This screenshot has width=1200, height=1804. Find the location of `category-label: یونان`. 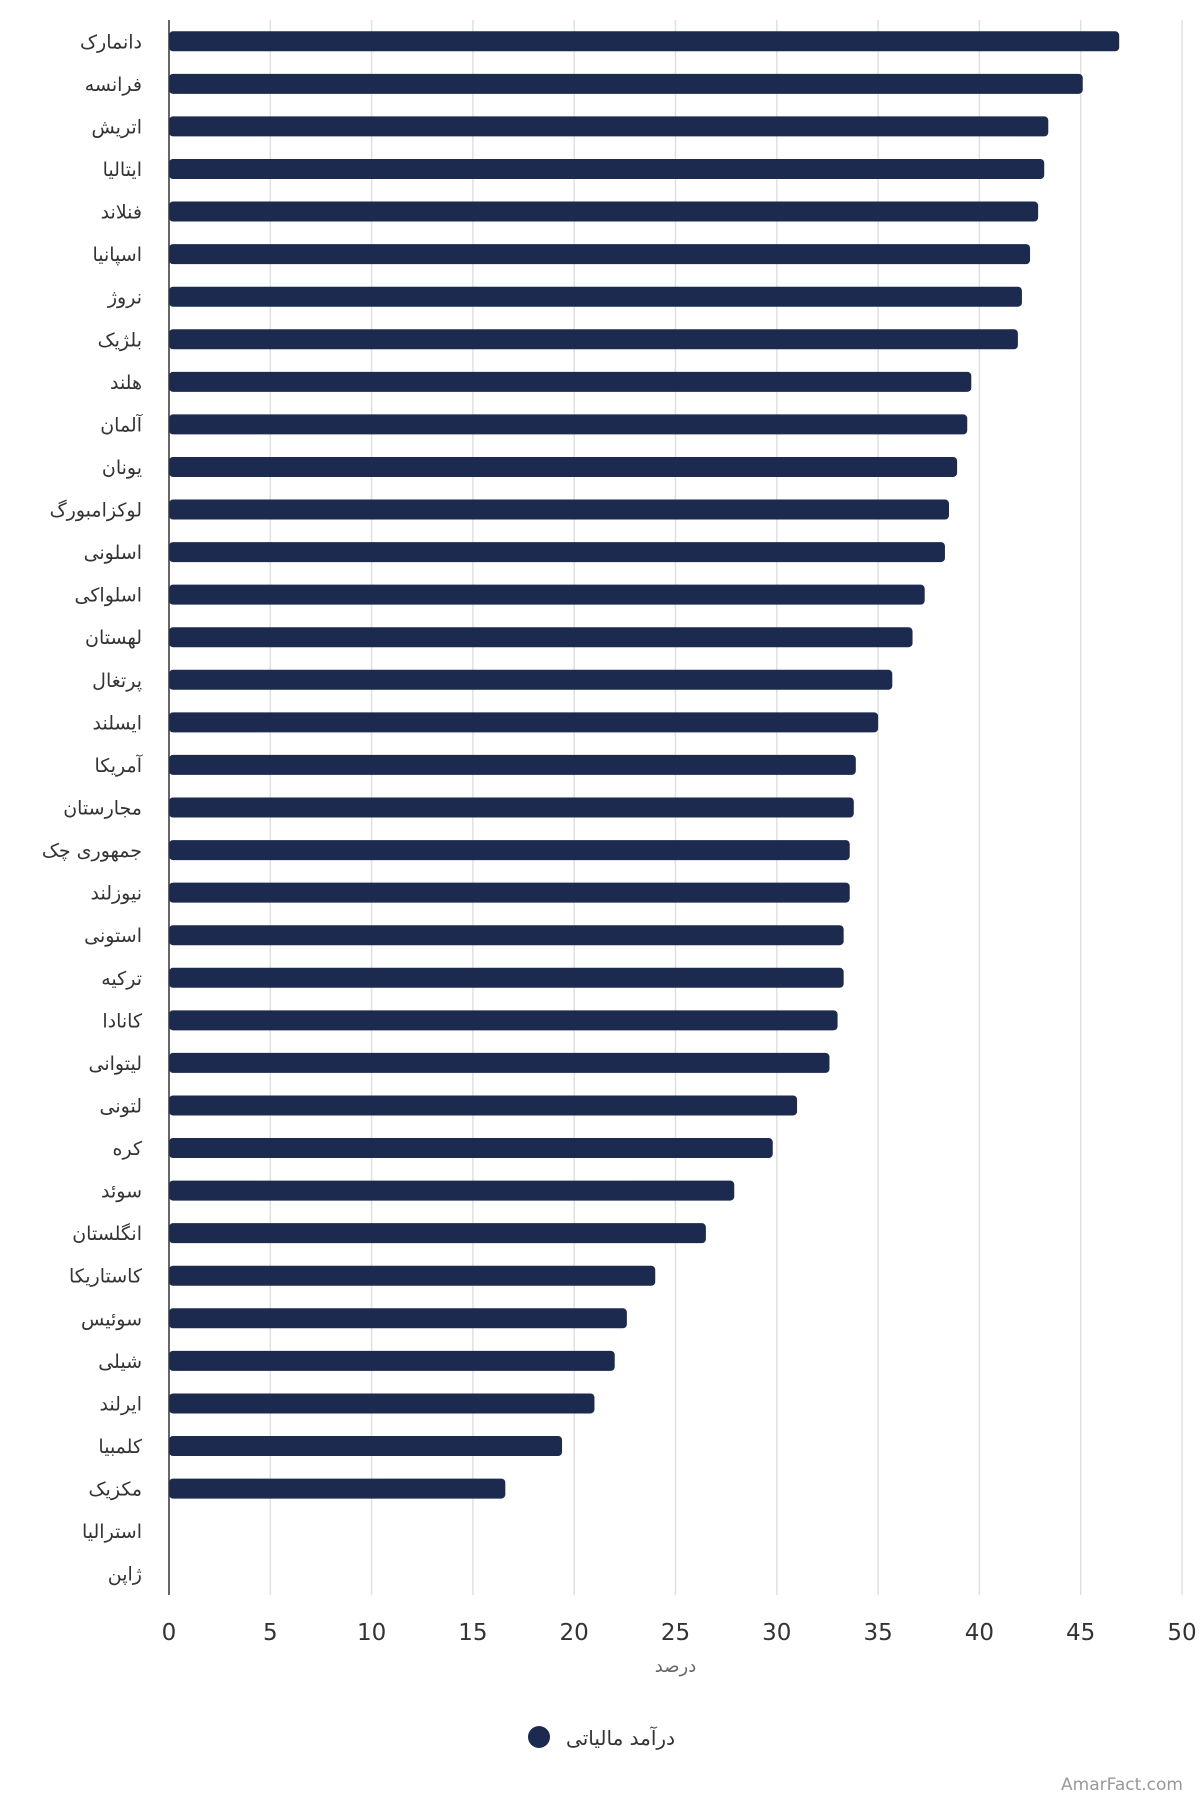

category-label: یونان is located at coordinates (122, 468).